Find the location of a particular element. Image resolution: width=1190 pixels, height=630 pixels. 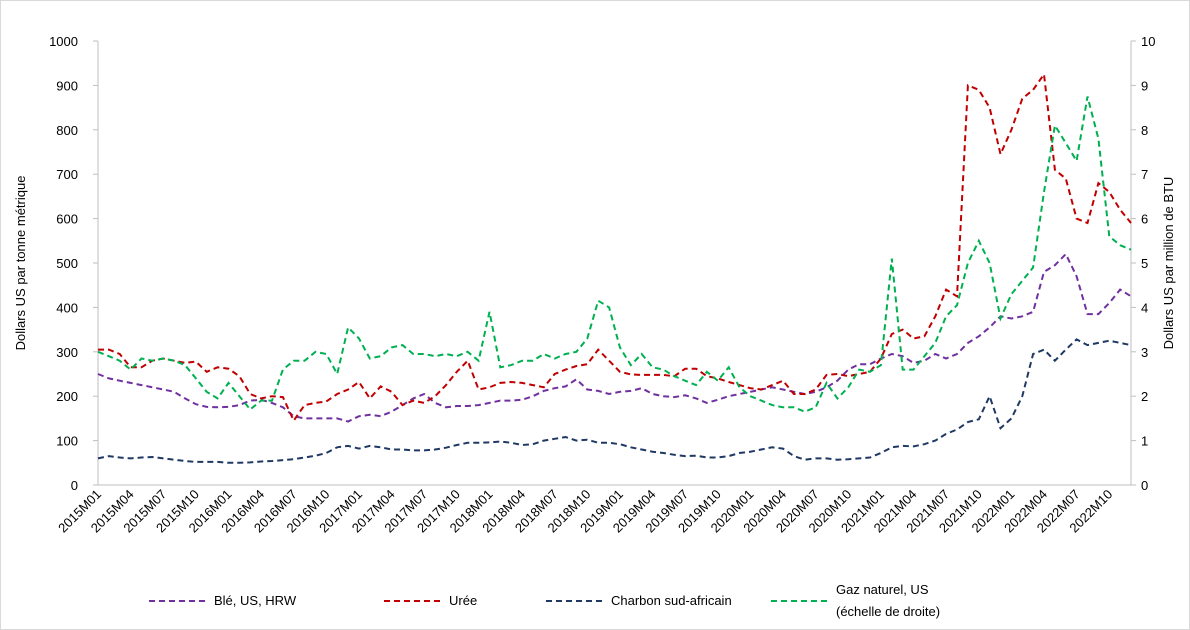

legend-label: Blé, US, HRW is located at coordinates (255, 600).